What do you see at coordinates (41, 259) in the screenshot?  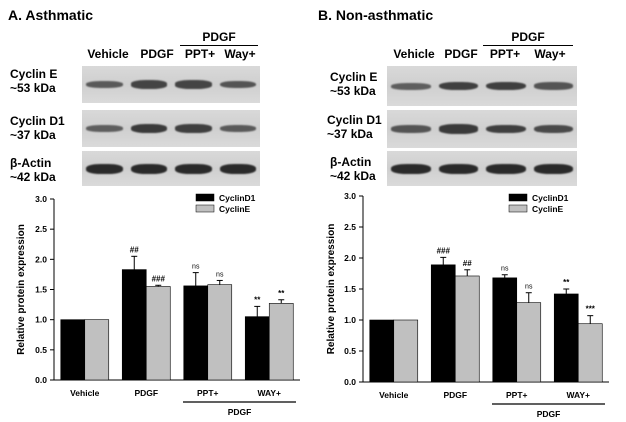 I see `y-tick-label: 2.0` at bounding box center [41, 259].